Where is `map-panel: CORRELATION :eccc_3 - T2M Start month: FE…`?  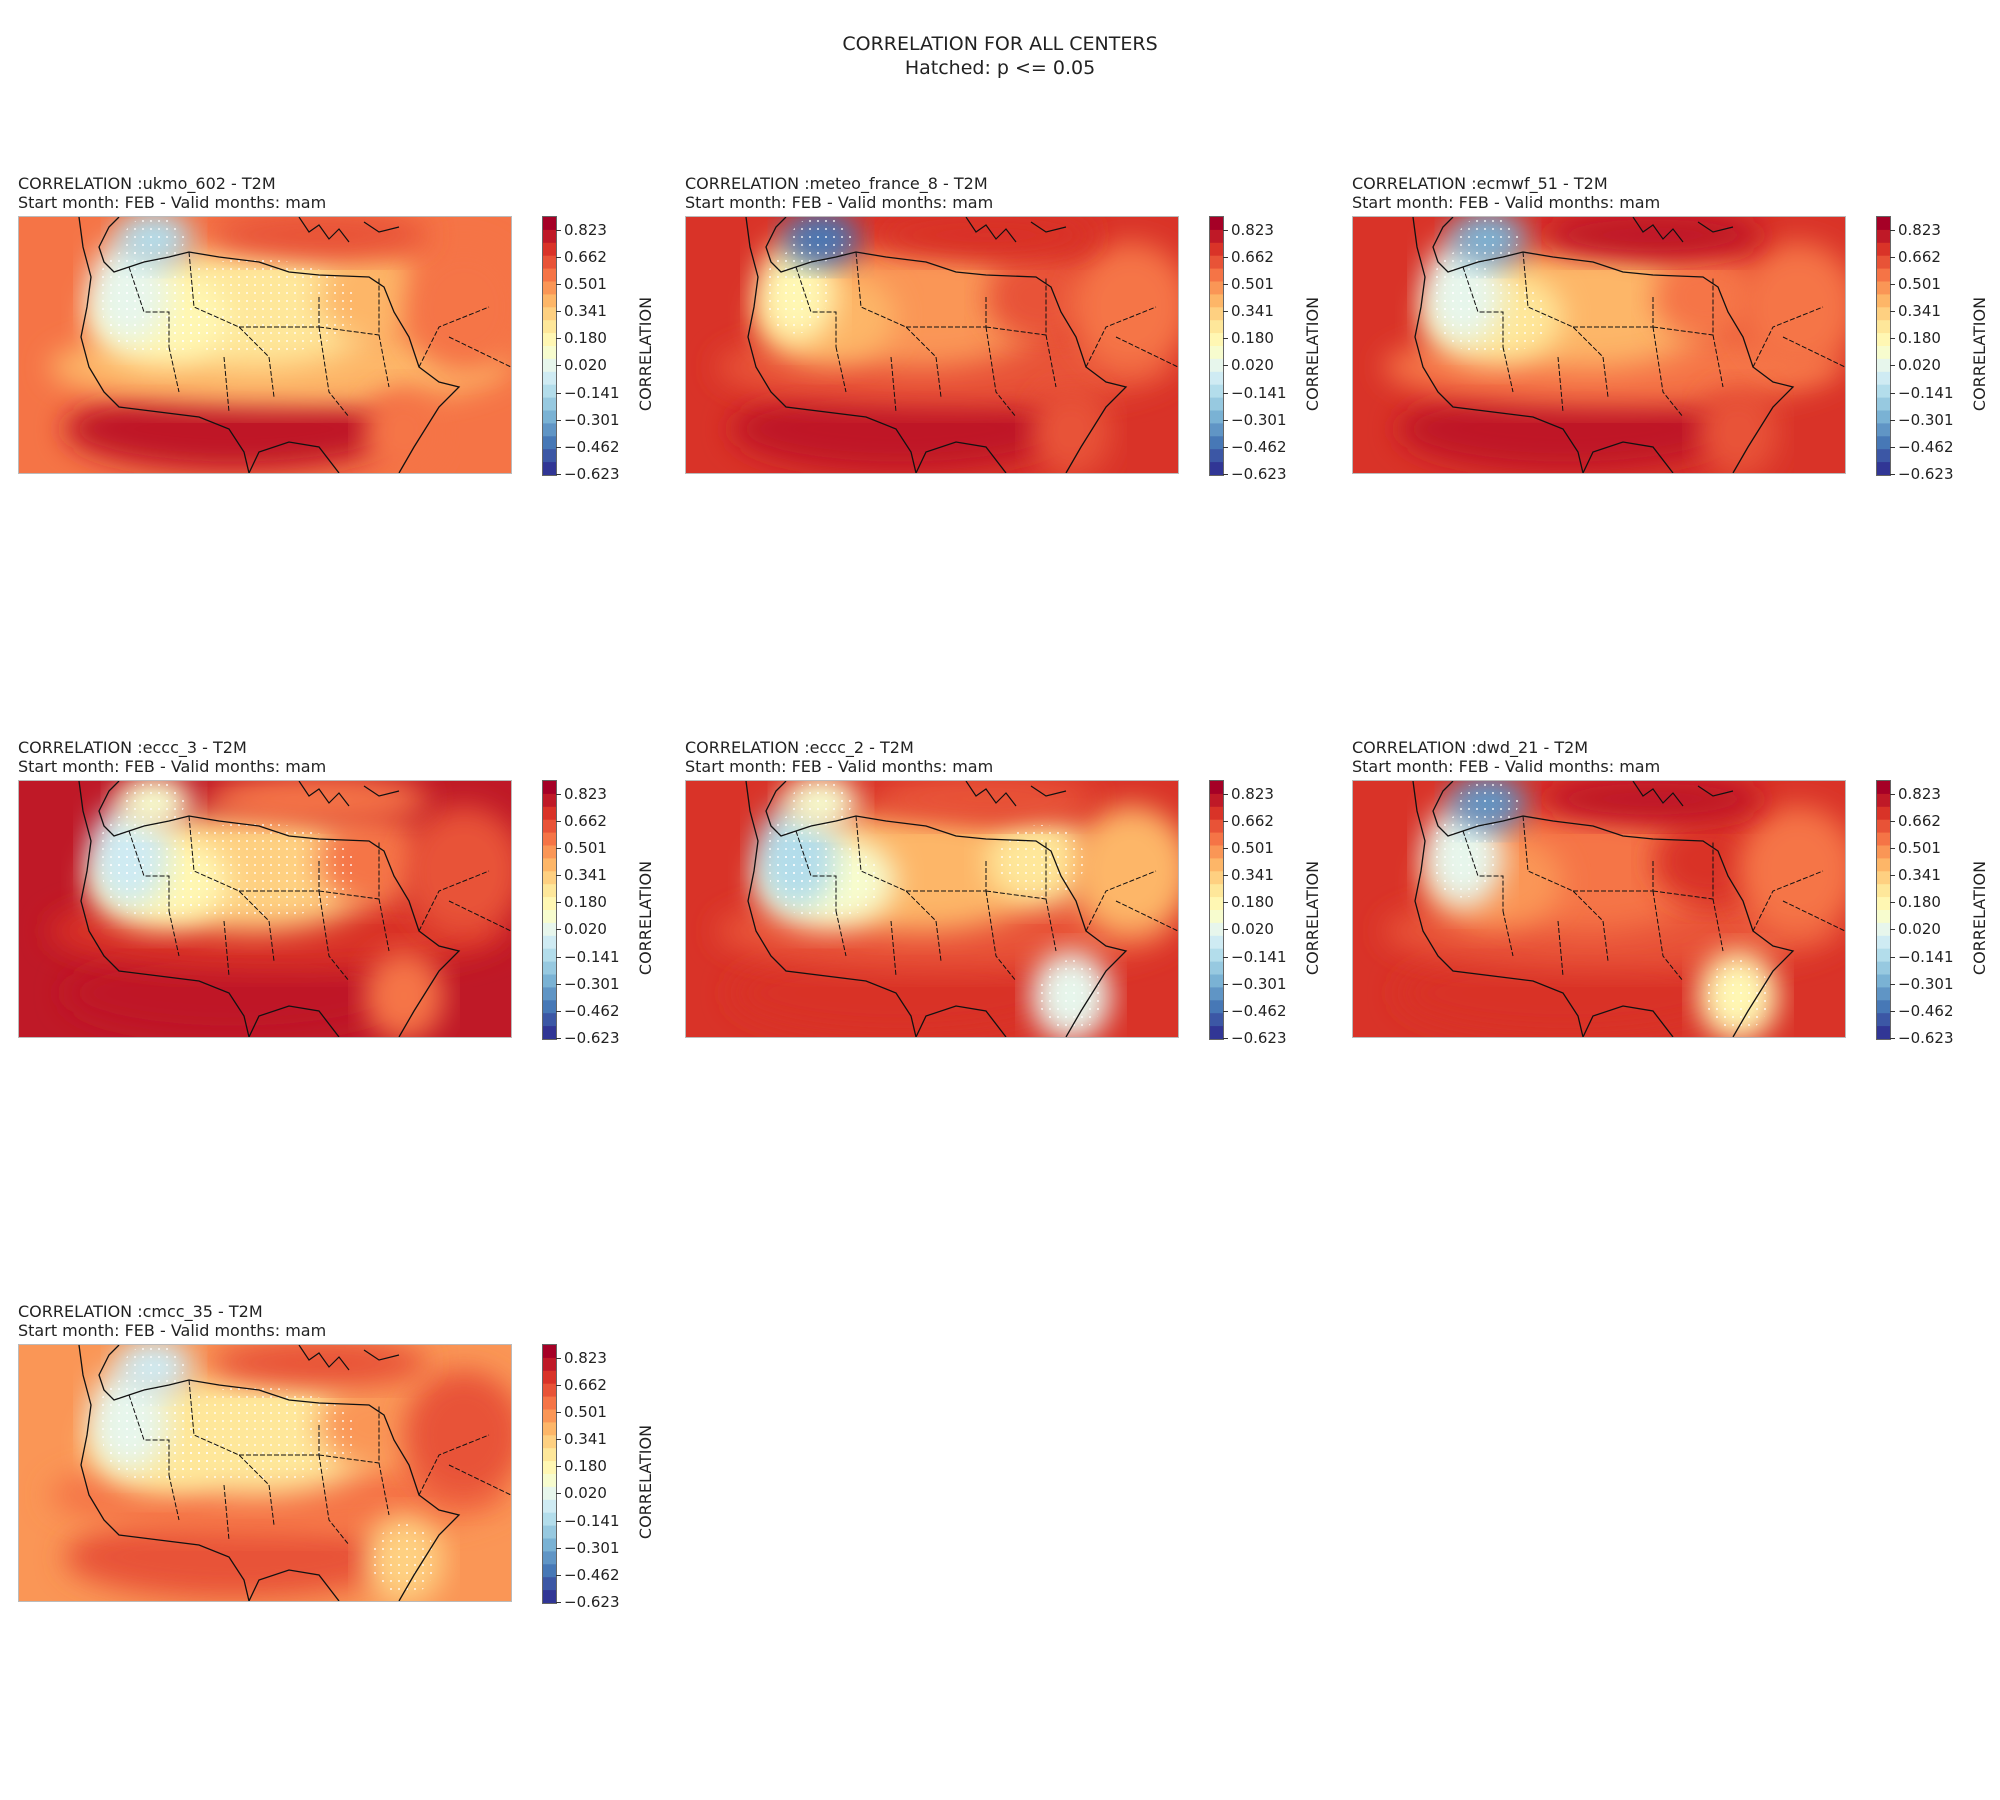 map-panel: CORRELATION :eccc_3 - T2M Start month: FE… is located at coordinates (338, 928).